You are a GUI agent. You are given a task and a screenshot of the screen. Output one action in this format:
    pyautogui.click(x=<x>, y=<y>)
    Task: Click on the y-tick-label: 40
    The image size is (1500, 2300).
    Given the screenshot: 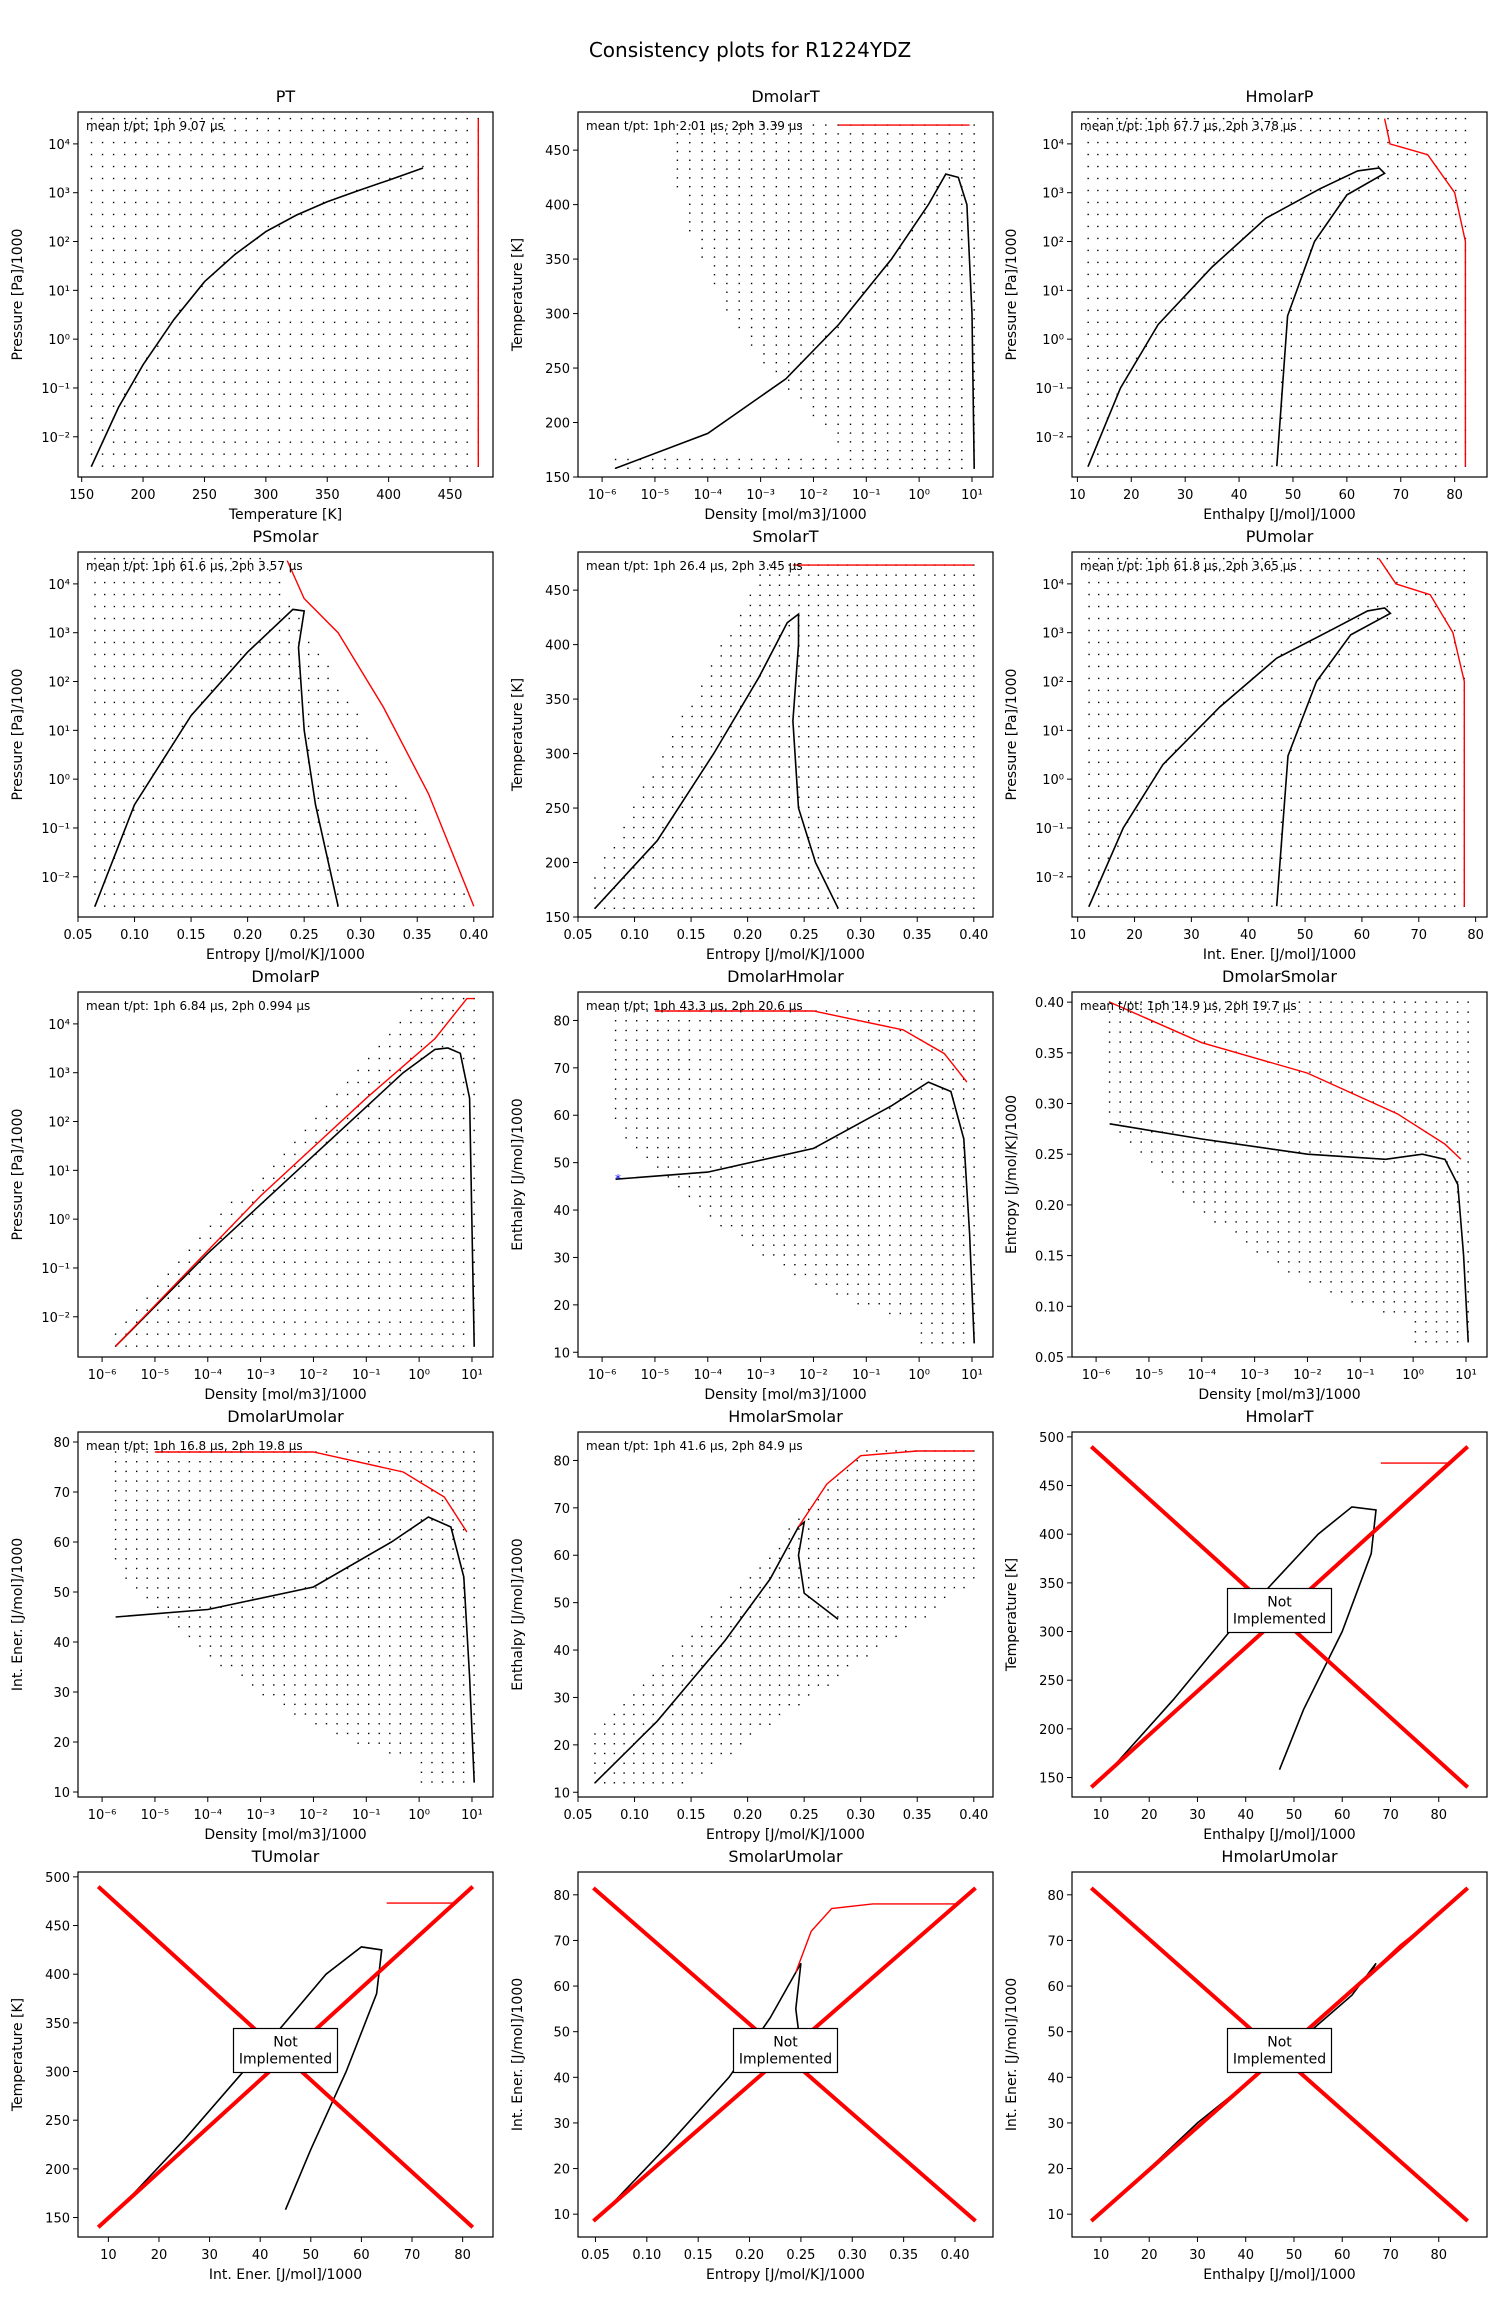 What is the action you would take?
    pyautogui.click(x=561, y=1211)
    